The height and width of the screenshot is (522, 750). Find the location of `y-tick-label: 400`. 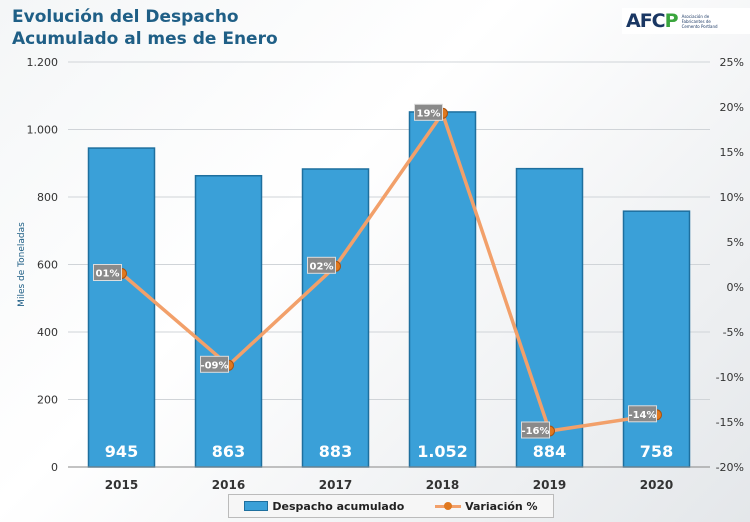

y-tick-label: 400 is located at coordinates (47, 332).